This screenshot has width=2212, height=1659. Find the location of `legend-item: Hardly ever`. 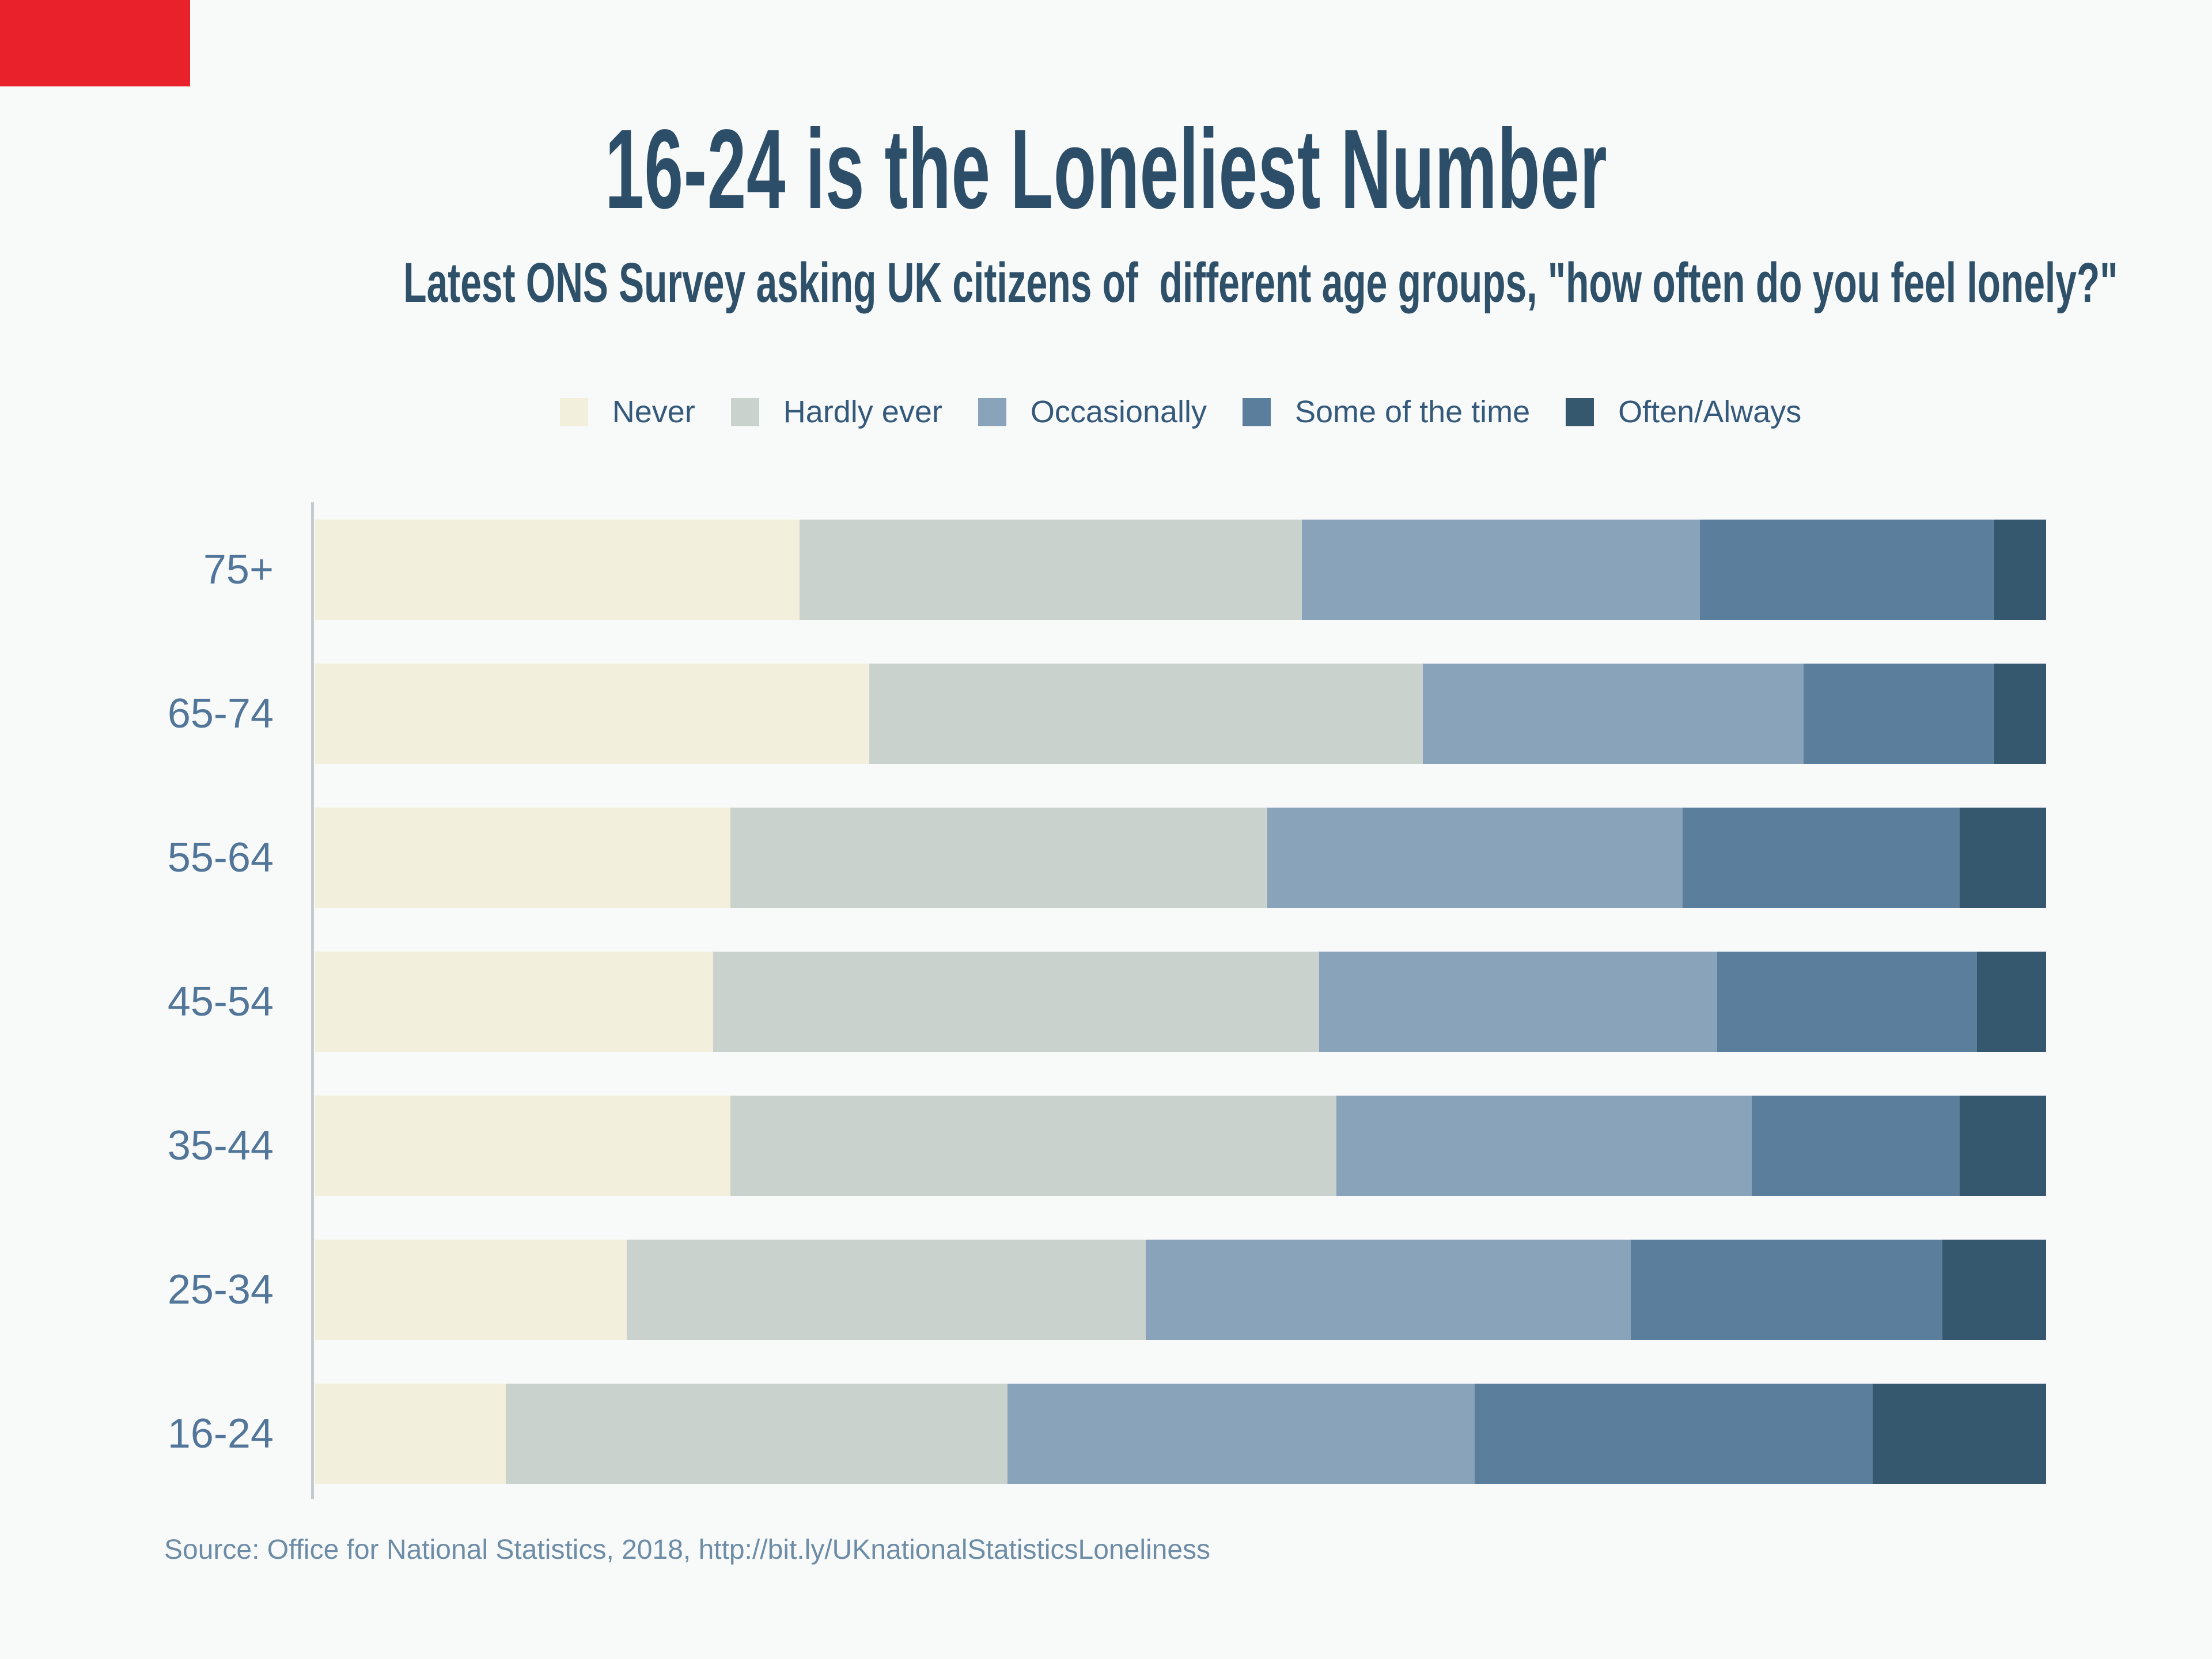

legend-item: Hardly ever is located at coordinates (836, 412).